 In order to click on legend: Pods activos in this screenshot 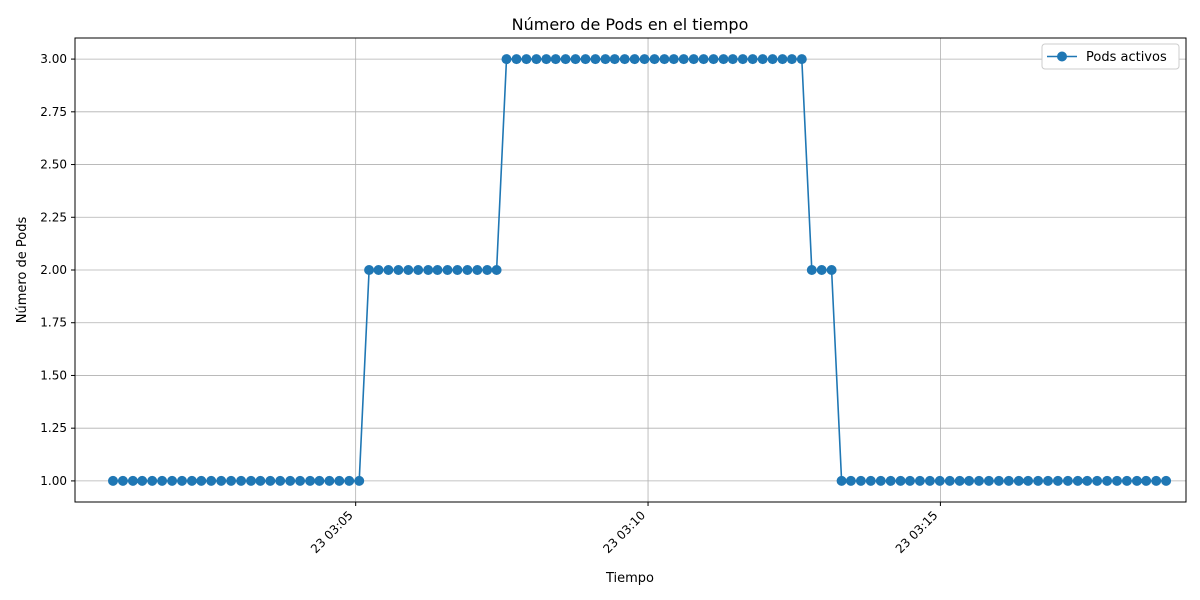, I will do `click(1110, 56)`.